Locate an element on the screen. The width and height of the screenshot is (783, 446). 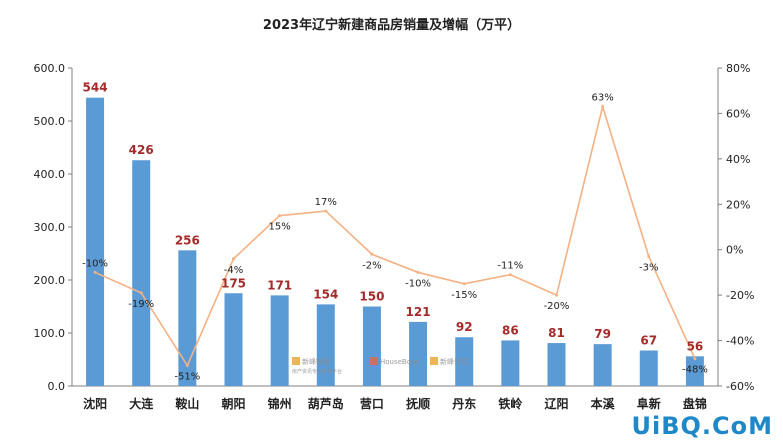
bar-value-label: 154 is located at coordinates (325, 294).